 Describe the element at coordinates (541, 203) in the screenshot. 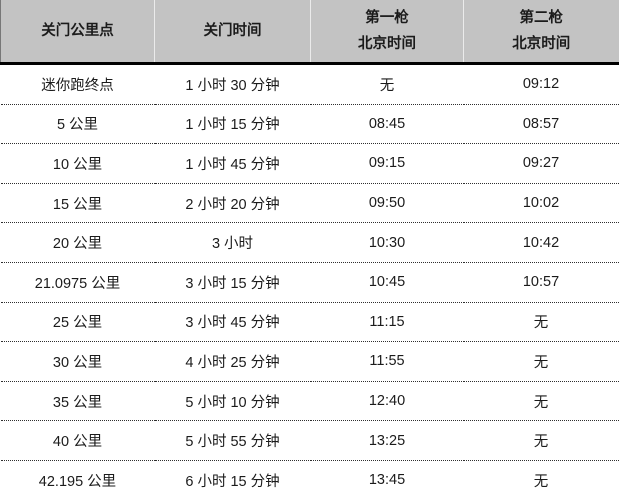

I see `second-gun-cell: 10:02` at that location.